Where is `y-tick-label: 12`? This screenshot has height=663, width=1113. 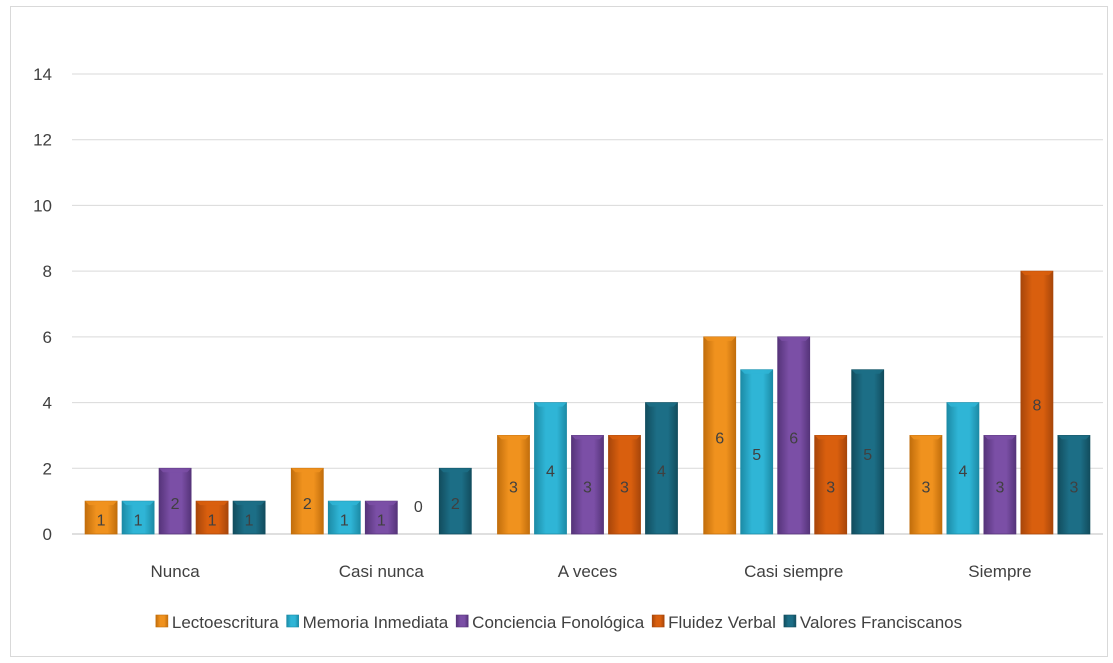 y-tick-label: 12 is located at coordinates (42, 140).